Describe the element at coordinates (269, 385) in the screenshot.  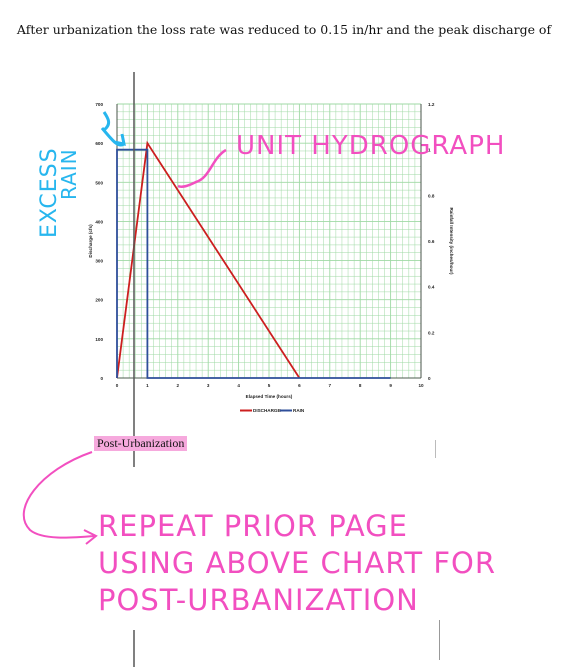
I see `x-tick-label: 5` at that location.